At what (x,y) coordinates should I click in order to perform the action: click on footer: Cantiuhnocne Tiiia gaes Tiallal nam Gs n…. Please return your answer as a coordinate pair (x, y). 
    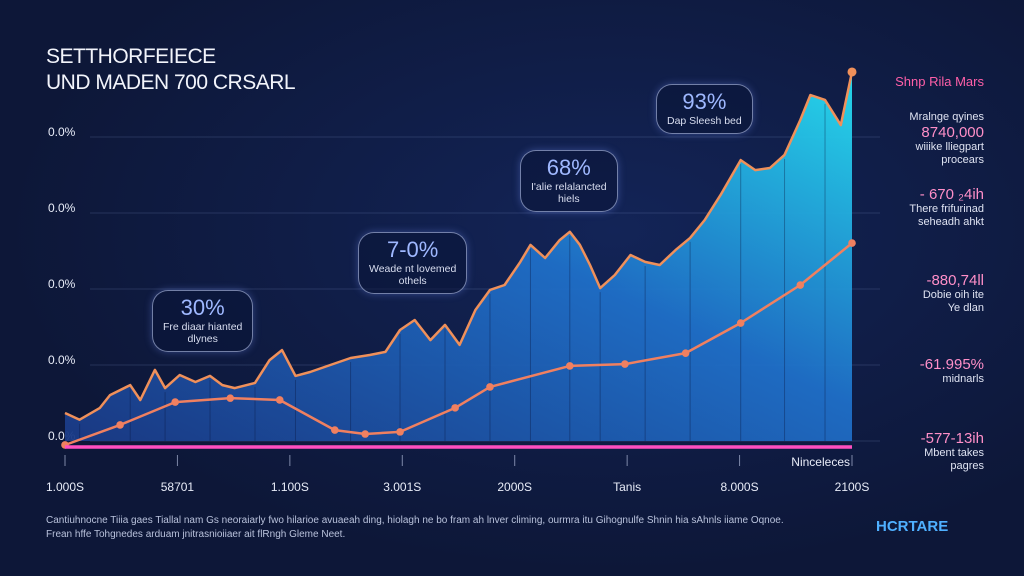
    Looking at the image, I should click on (415, 527).